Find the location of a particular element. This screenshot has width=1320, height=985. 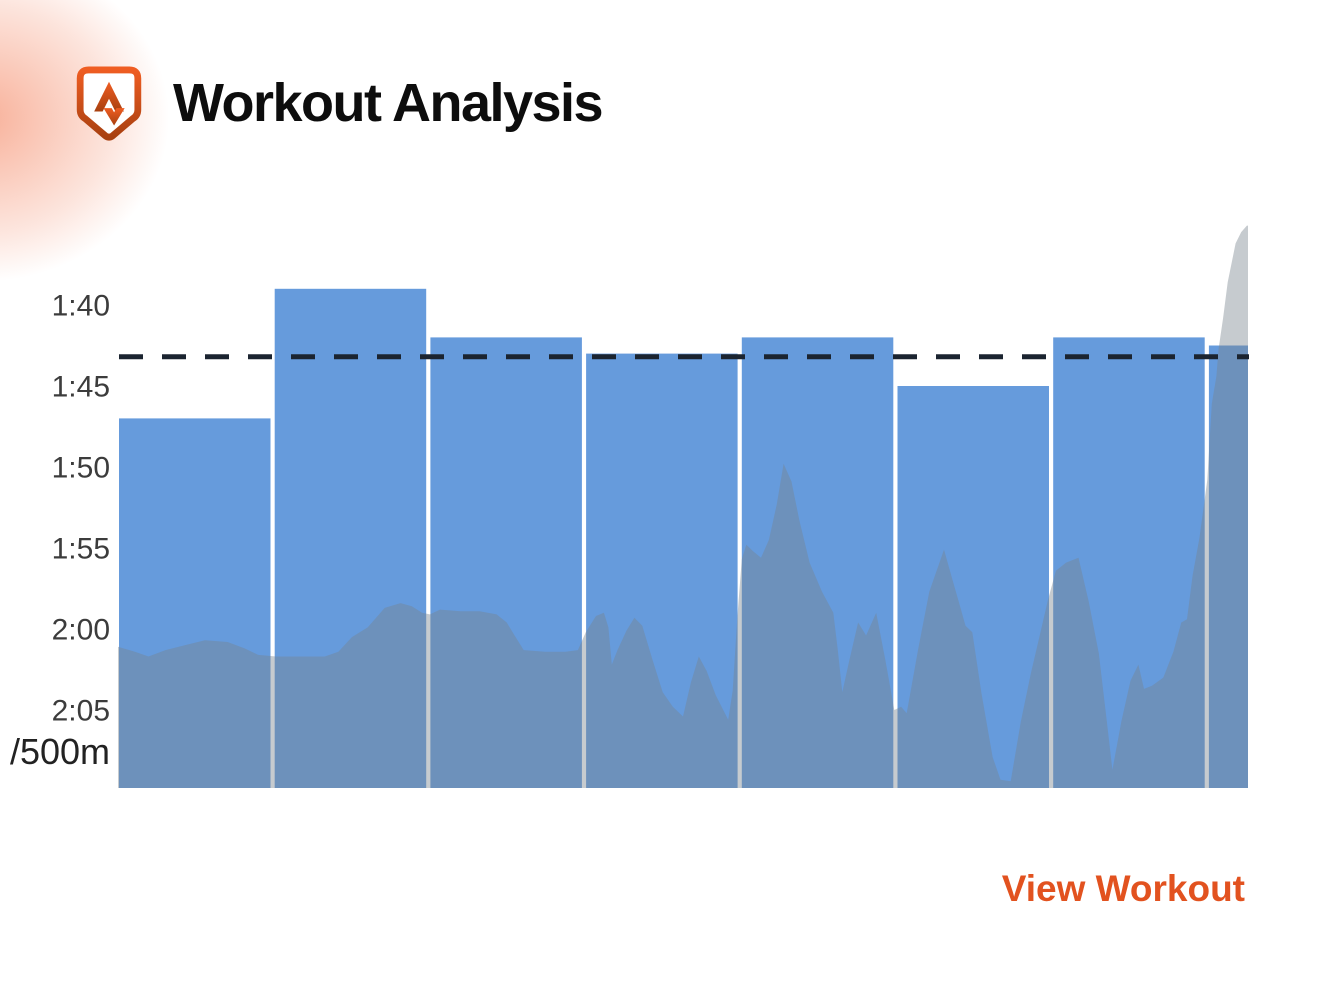

strava-shield-icon is located at coordinates (109, 103).